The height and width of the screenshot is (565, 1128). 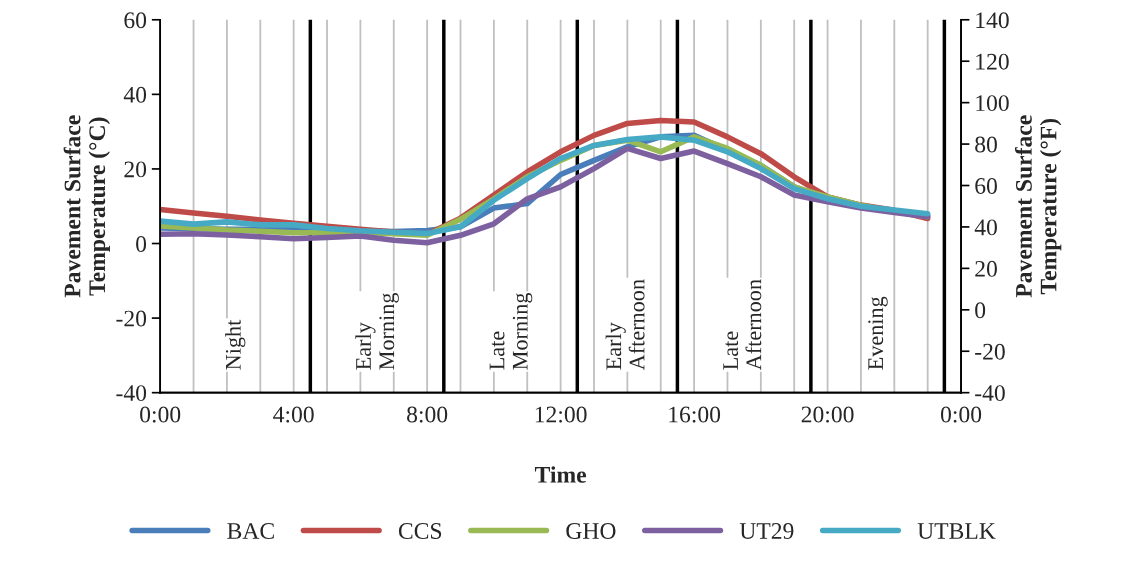 What do you see at coordinates (420, 531) in the screenshot?
I see `legend-label: CCS` at bounding box center [420, 531].